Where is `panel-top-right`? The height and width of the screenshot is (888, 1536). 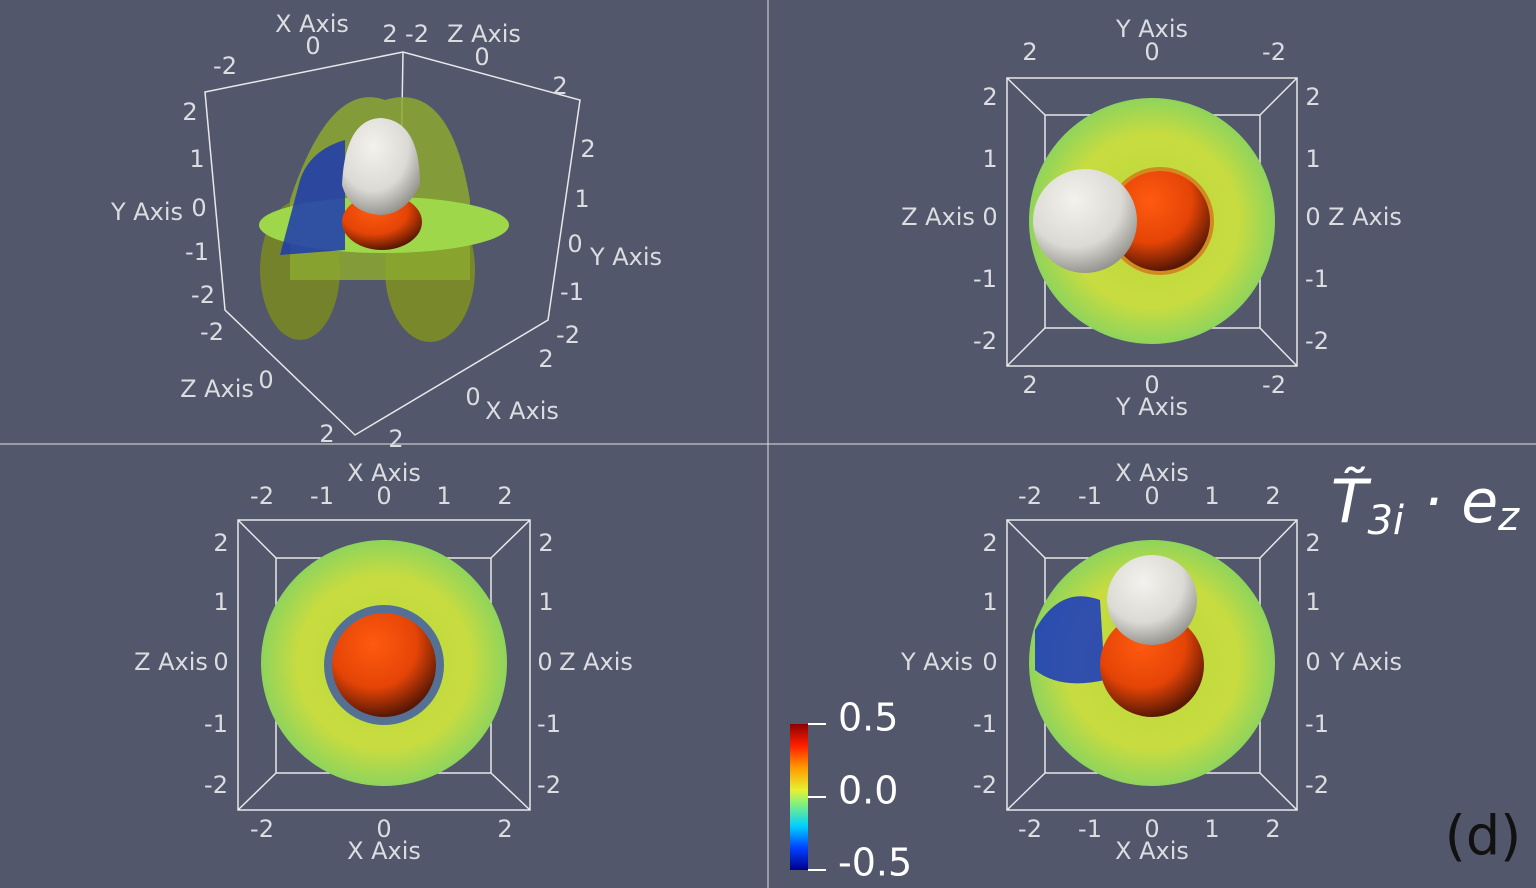
panel-top-right is located at coordinates (1152, 222).